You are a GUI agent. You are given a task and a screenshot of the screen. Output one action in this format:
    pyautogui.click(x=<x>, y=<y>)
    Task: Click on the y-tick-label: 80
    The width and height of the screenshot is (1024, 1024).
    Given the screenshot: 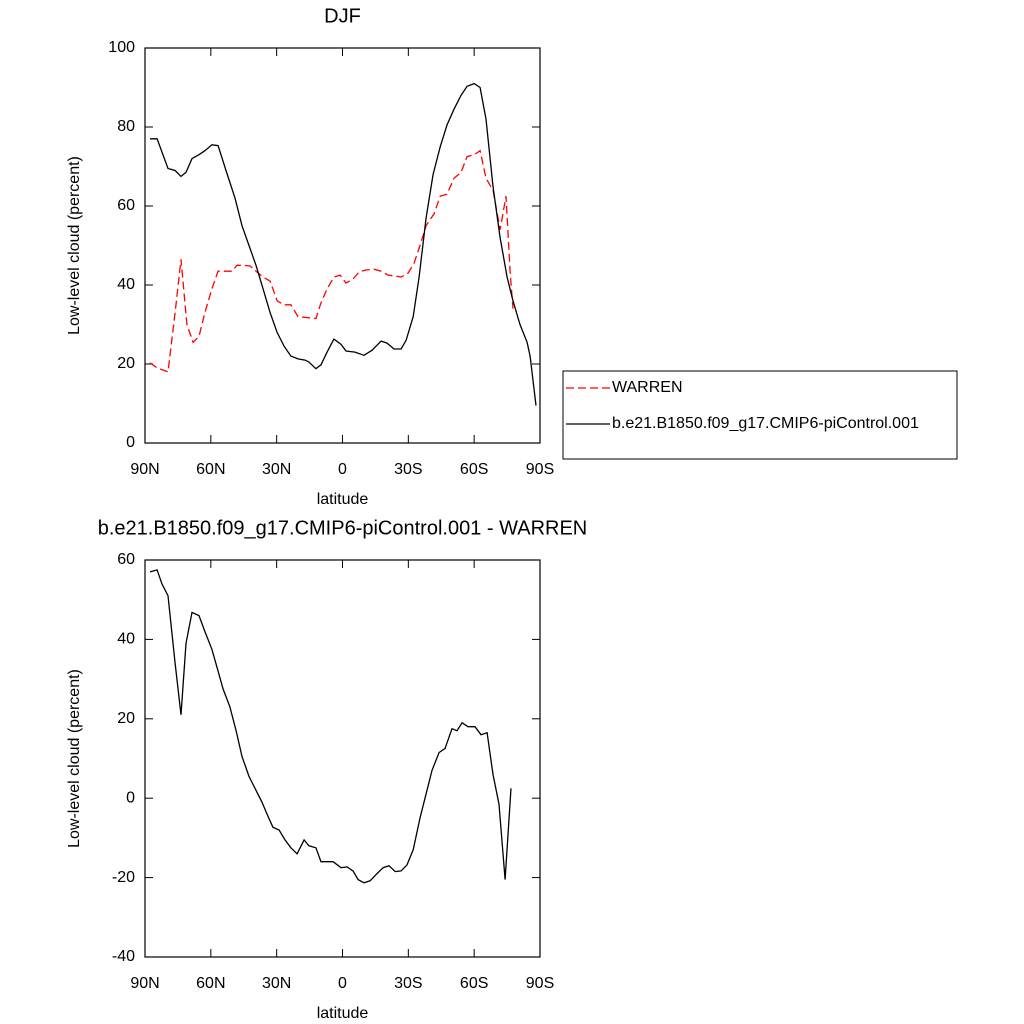 What is the action you would take?
    pyautogui.click(x=126, y=126)
    